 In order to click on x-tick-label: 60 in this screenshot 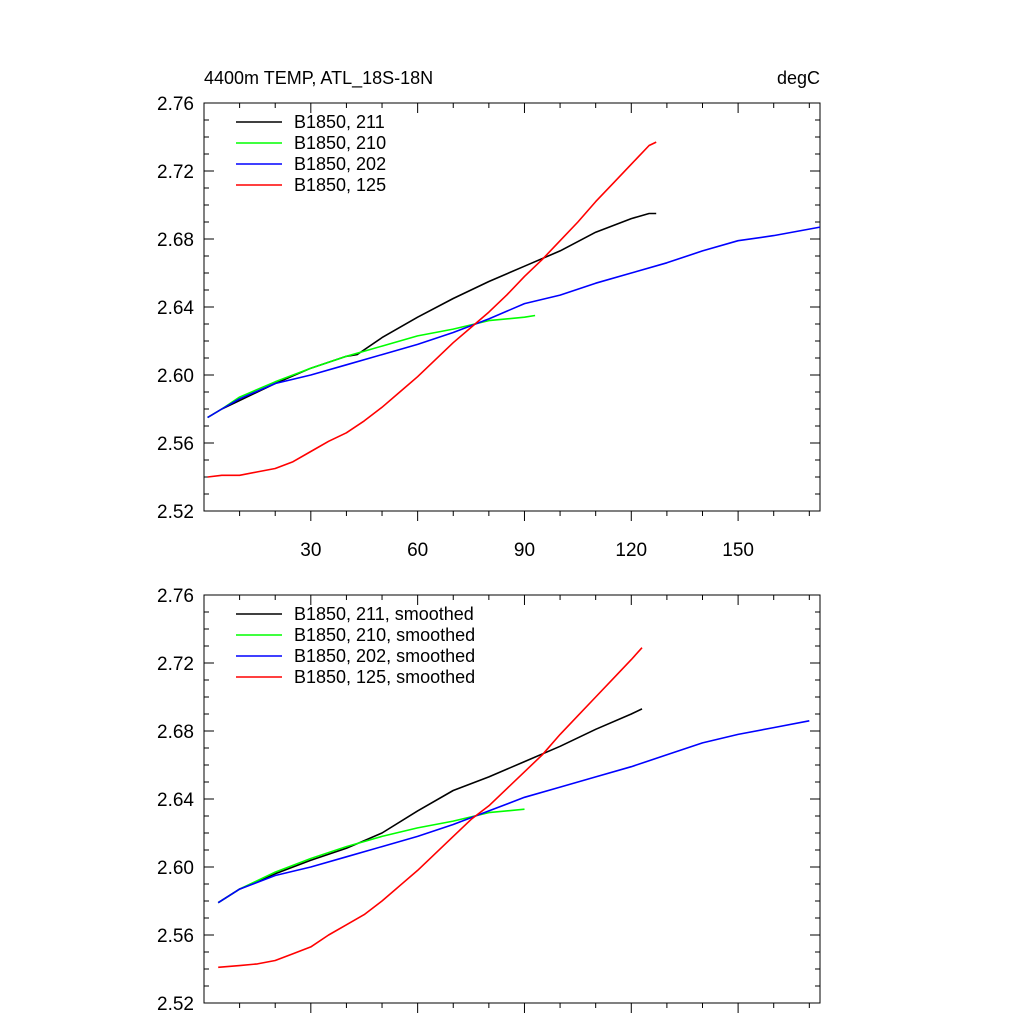, I will do `click(417, 550)`.